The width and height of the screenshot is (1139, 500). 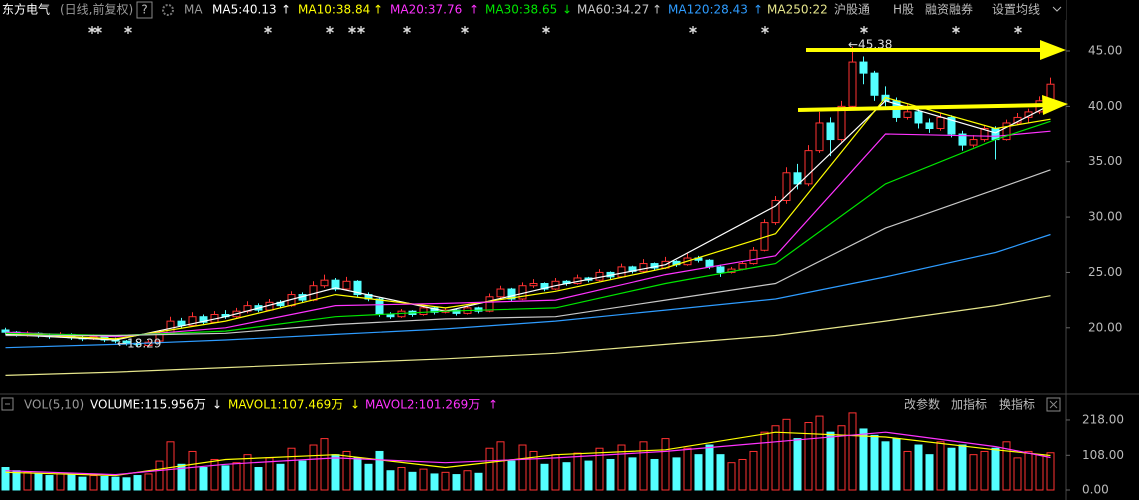 I want to click on collapse-box, so click(x=7, y=404).